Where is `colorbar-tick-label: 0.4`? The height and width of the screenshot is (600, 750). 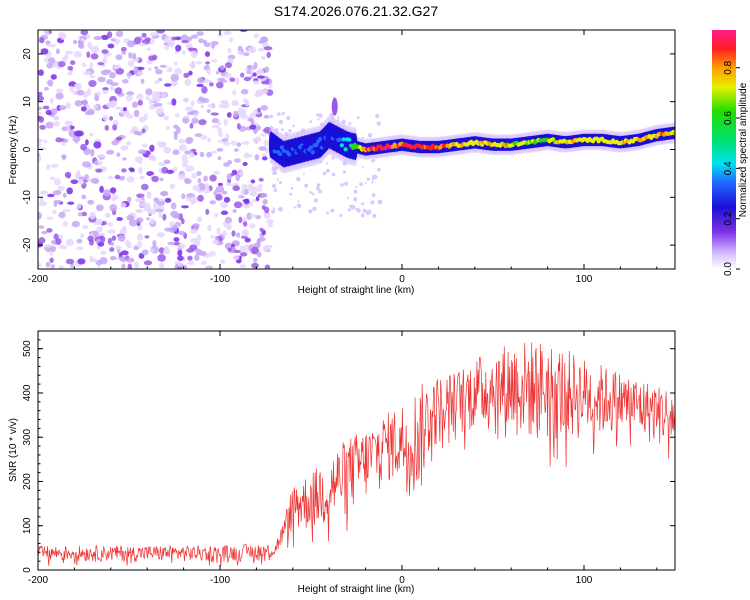 colorbar-tick-label: 0.4 is located at coordinates (728, 168).